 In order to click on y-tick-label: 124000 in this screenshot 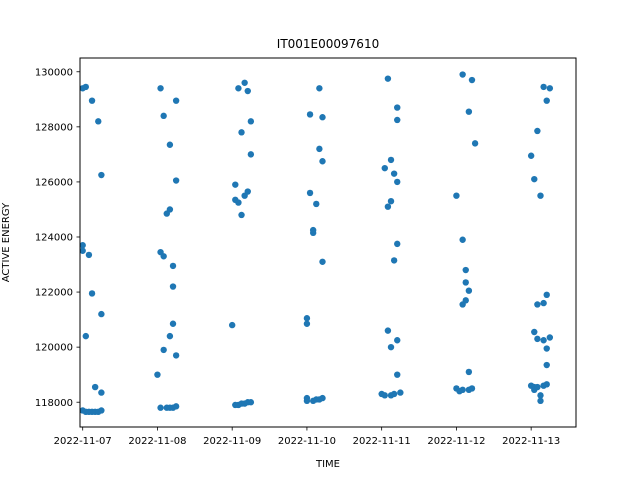, I will do `click(54, 238)`.